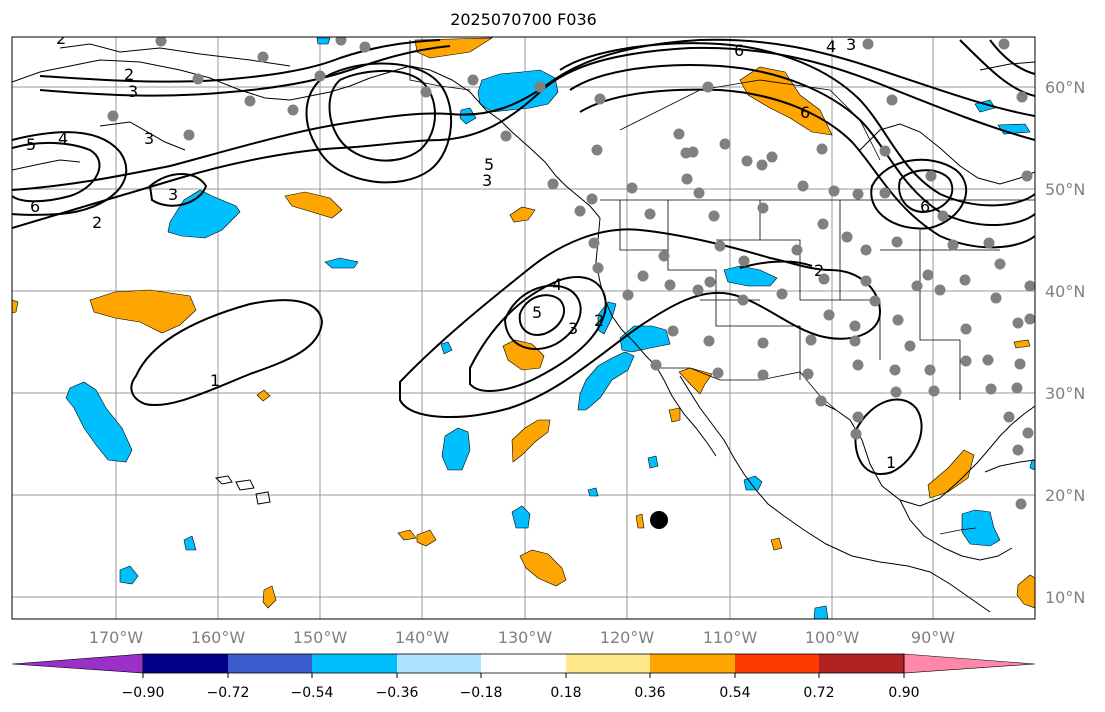 Image resolution: width=1105 pixels, height=712 pixels. Describe the element at coordinates (565, 693) in the screenshot. I see `colorbar-tick-label: 0.18` at that location.